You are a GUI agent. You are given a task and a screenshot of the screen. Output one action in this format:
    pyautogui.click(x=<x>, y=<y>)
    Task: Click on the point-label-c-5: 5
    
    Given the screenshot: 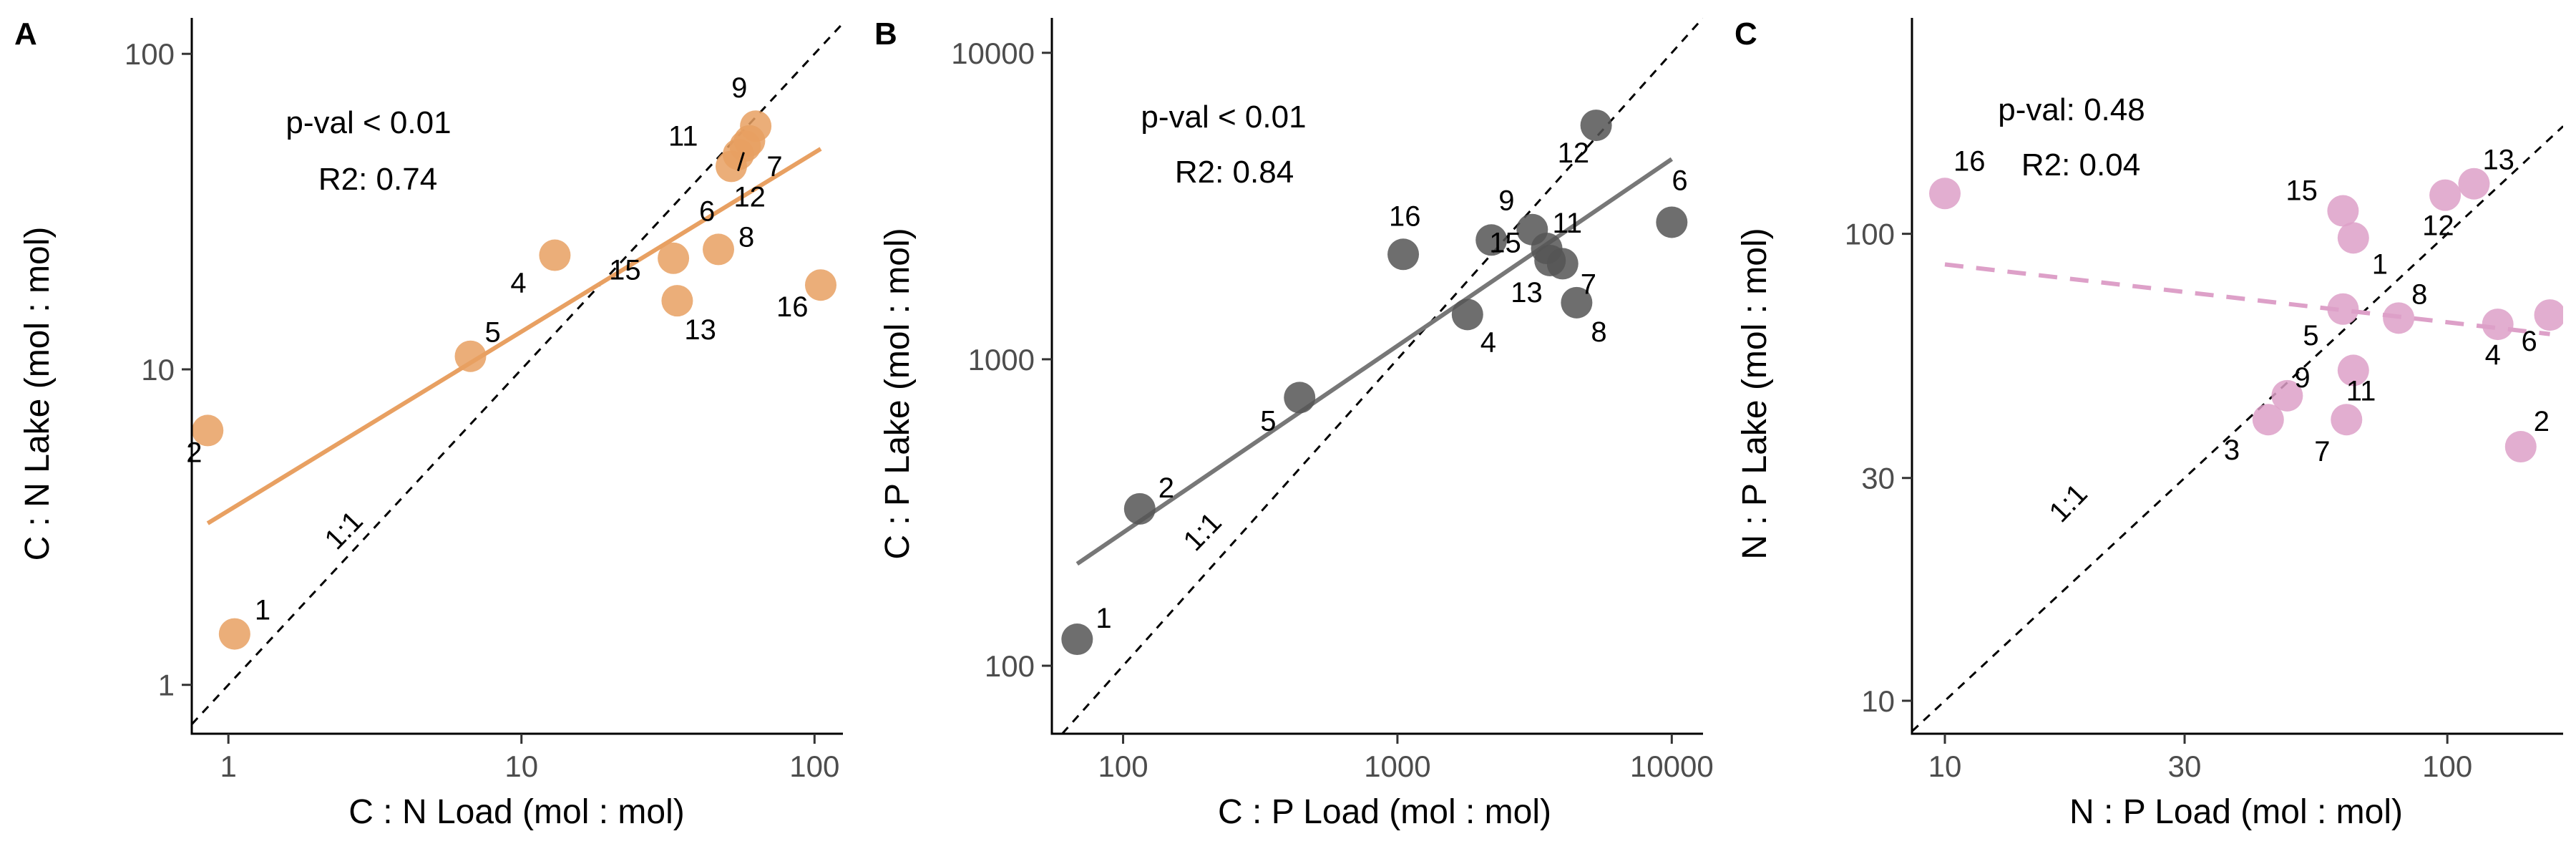 What is the action you would take?
    pyautogui.click(x=2310, y=335)
    